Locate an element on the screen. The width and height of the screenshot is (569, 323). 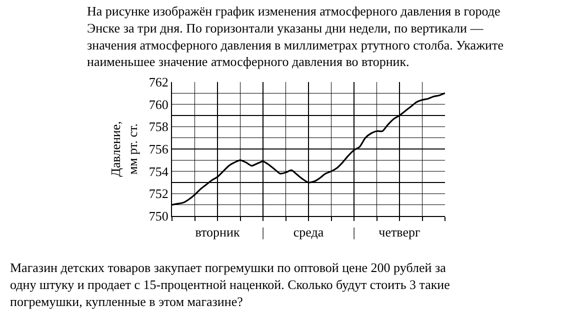
x-tick-label: вторник is located at coordinates (217, 232).